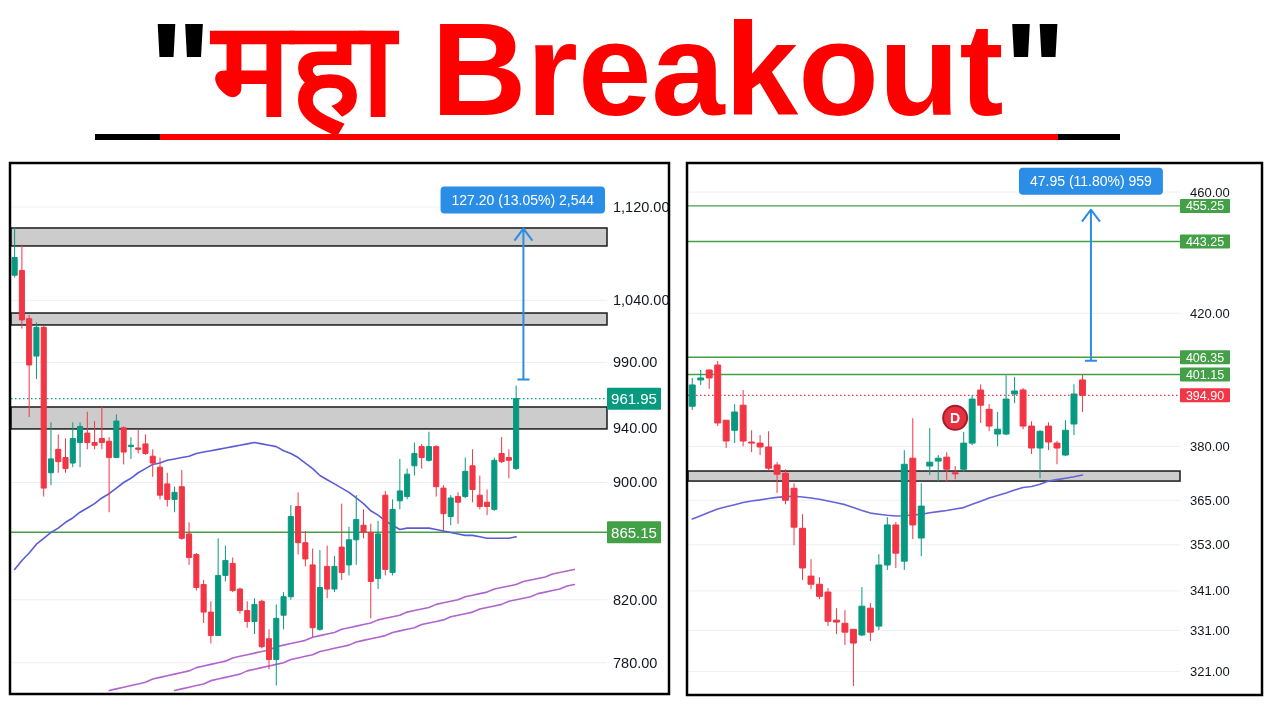 This screenshot has width=1280, height=720. I want to click on y-tick-label: 1,040.00, so click(641, 300).